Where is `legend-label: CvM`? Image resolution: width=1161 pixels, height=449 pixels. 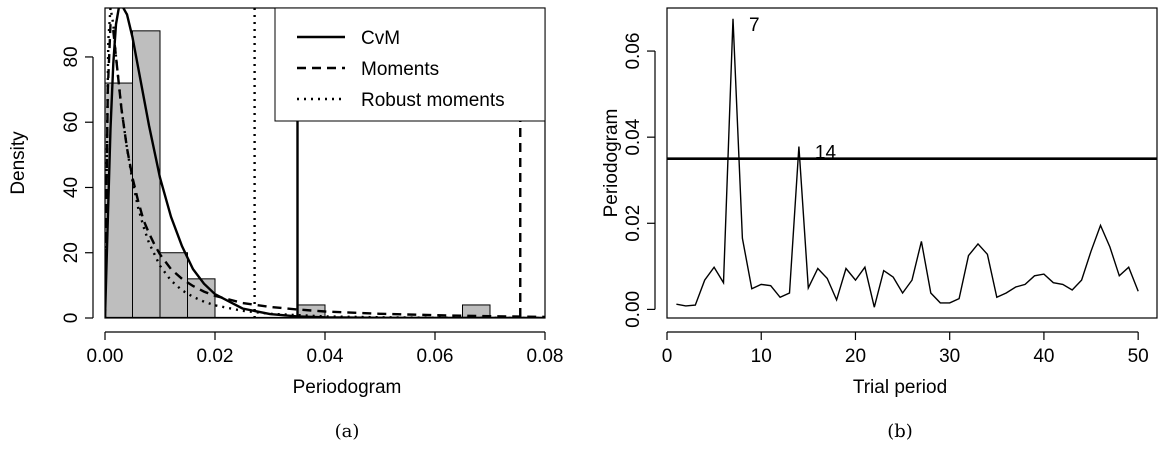
legend-label: CvM is located at coordinates (380, 38).